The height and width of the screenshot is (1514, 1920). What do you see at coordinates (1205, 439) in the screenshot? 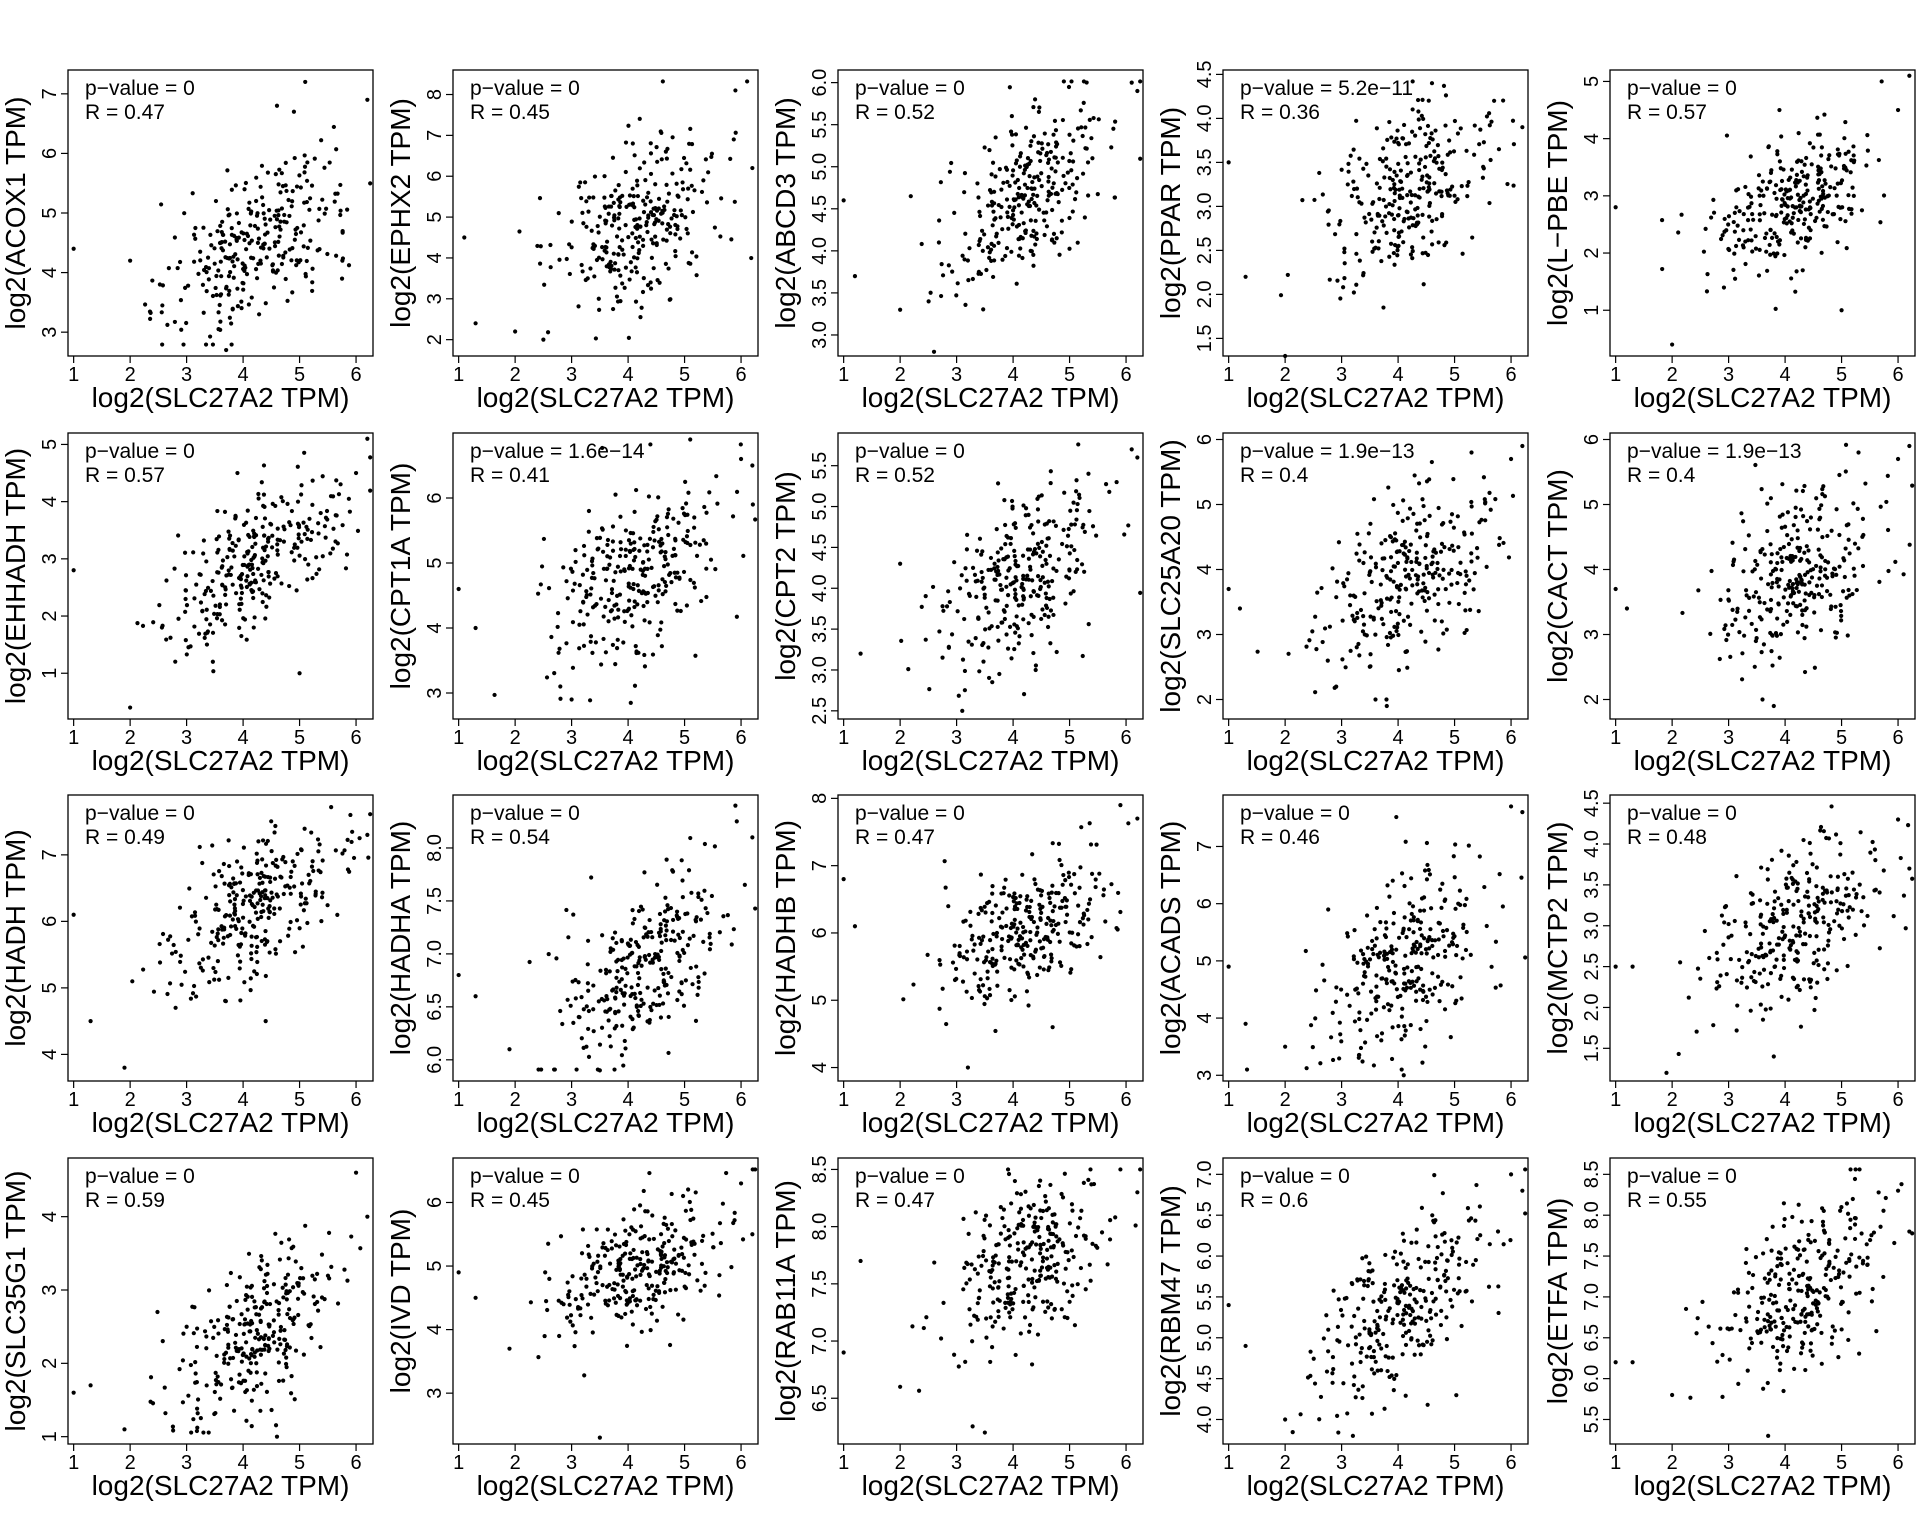
I see `y-tick-label: 6` at bounding box center [1205, 439].